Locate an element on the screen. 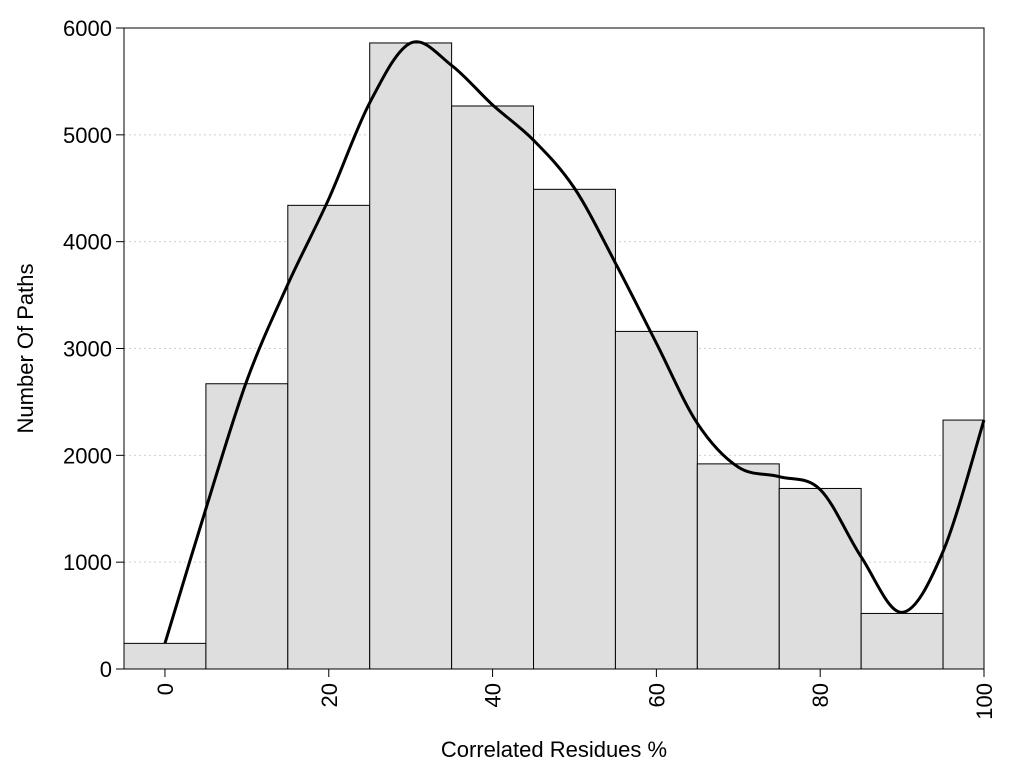 The image size is (1024, 768). y-tick-label-3000: 3000 is located at coordinates (87, 349).